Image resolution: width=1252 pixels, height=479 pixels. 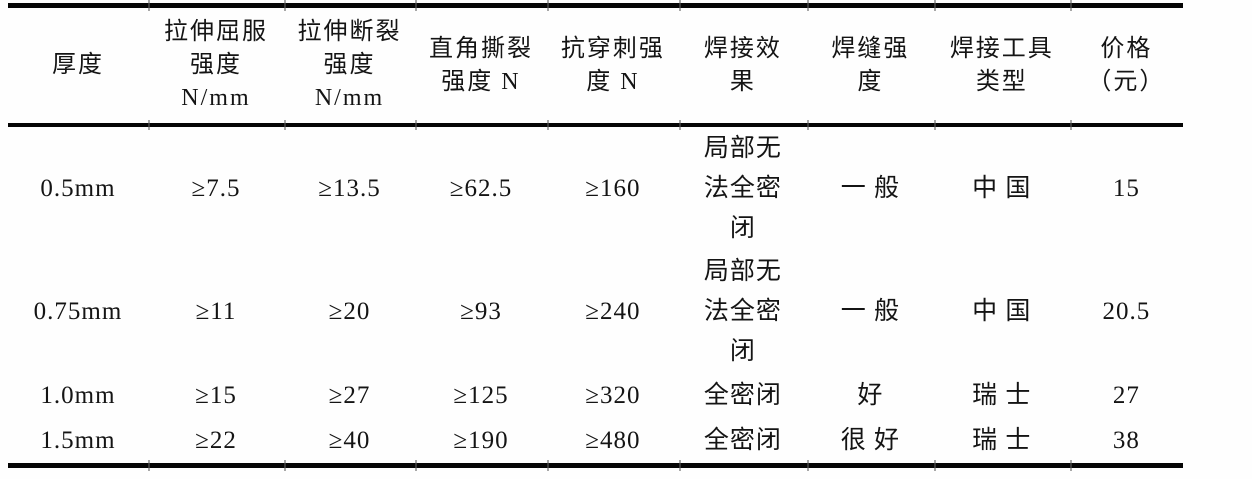 What do you see at coordinates (1126, 65) in the screenshot?
I see `header-cell-price: 价格 （元）` at bounding box center [1126, 65].